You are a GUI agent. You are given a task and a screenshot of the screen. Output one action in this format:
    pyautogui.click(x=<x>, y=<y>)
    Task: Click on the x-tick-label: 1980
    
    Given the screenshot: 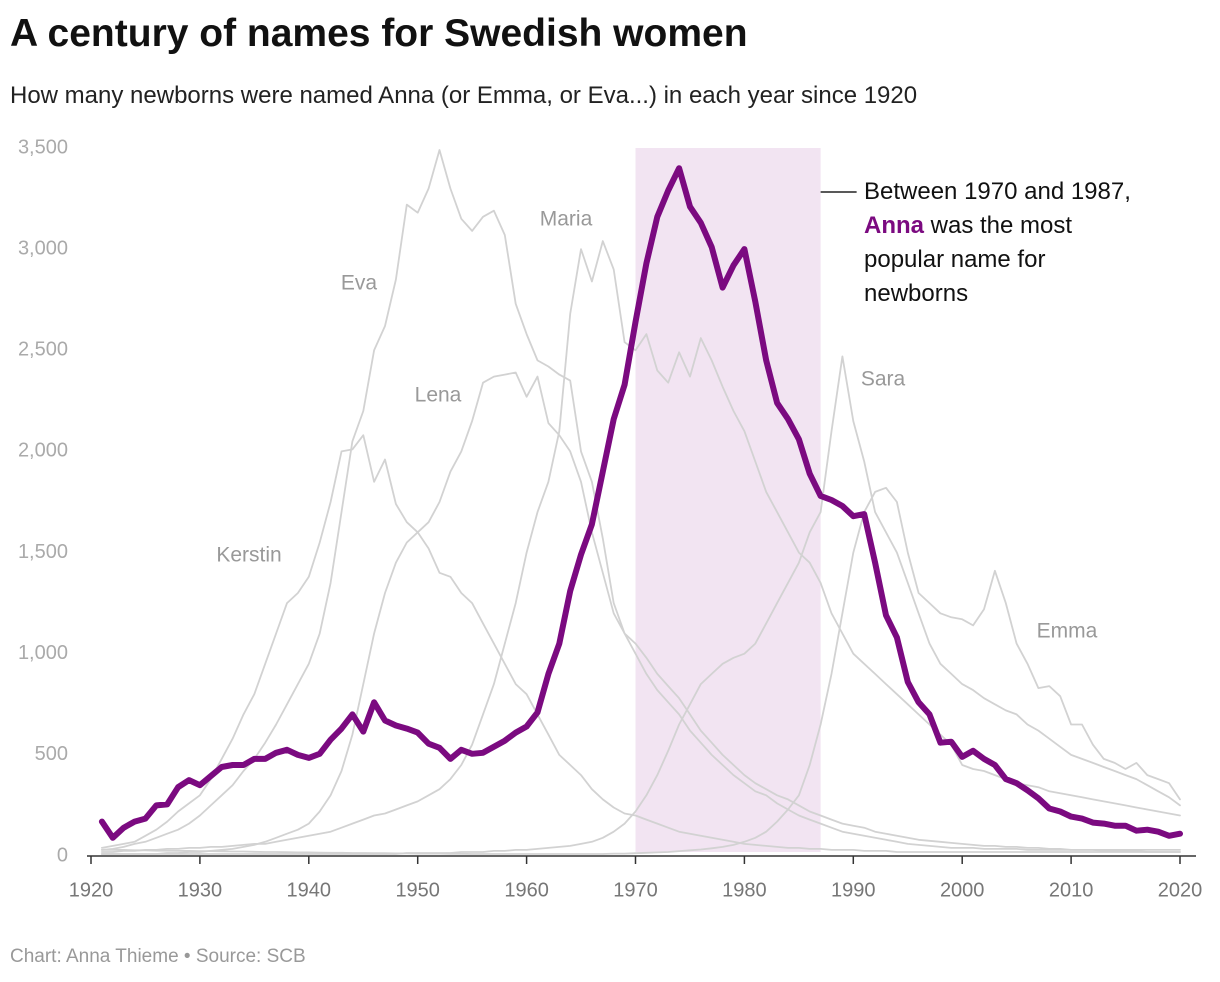 What is the action you would take?
    pyautogui.click(x=744, y=890)
    